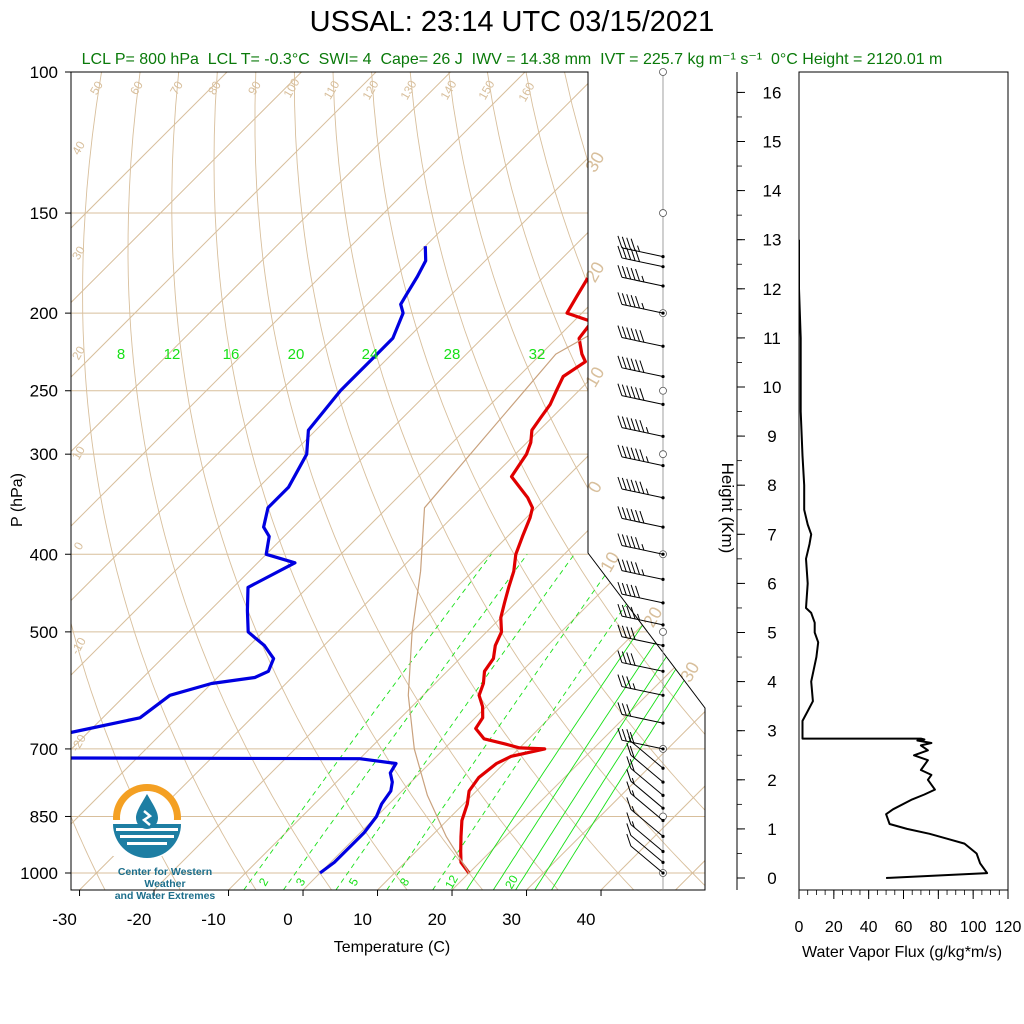 This screenshot has height=1024, width=1024. Describe the element at coordinates (727, 508) in the screenshot. I see `height-axis-label: Height (Km)` at that location.